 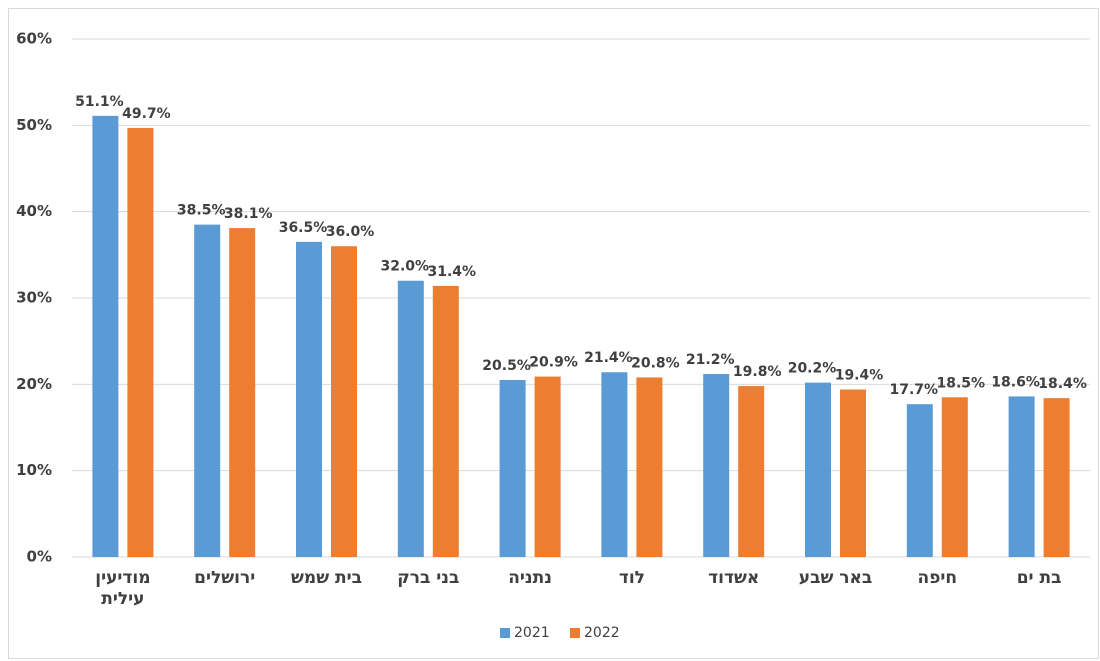 I want to click on x-tick-label: אשדוד, so click(x=734, y=578).